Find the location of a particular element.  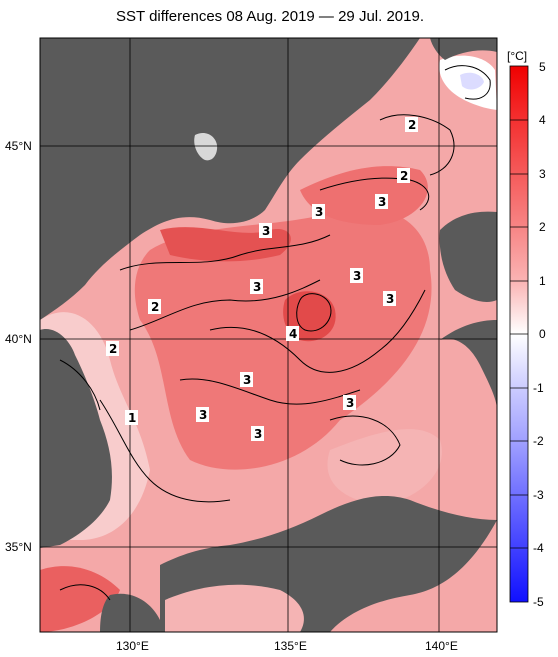

lon-label: 140°E is located at coordinates (441, 646).